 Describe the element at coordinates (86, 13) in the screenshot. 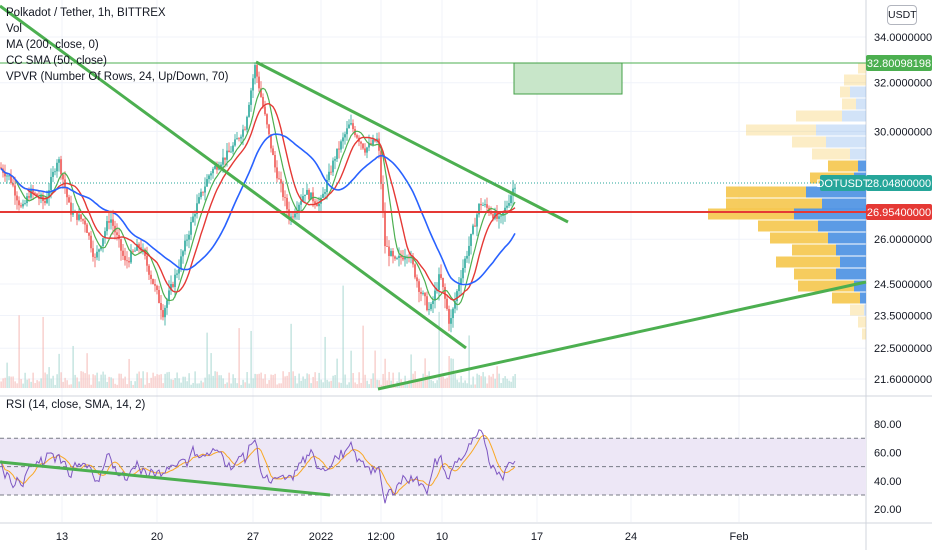

I see `symbol-title: Polkadot / Tether, 1h, BITTREX` at that location.